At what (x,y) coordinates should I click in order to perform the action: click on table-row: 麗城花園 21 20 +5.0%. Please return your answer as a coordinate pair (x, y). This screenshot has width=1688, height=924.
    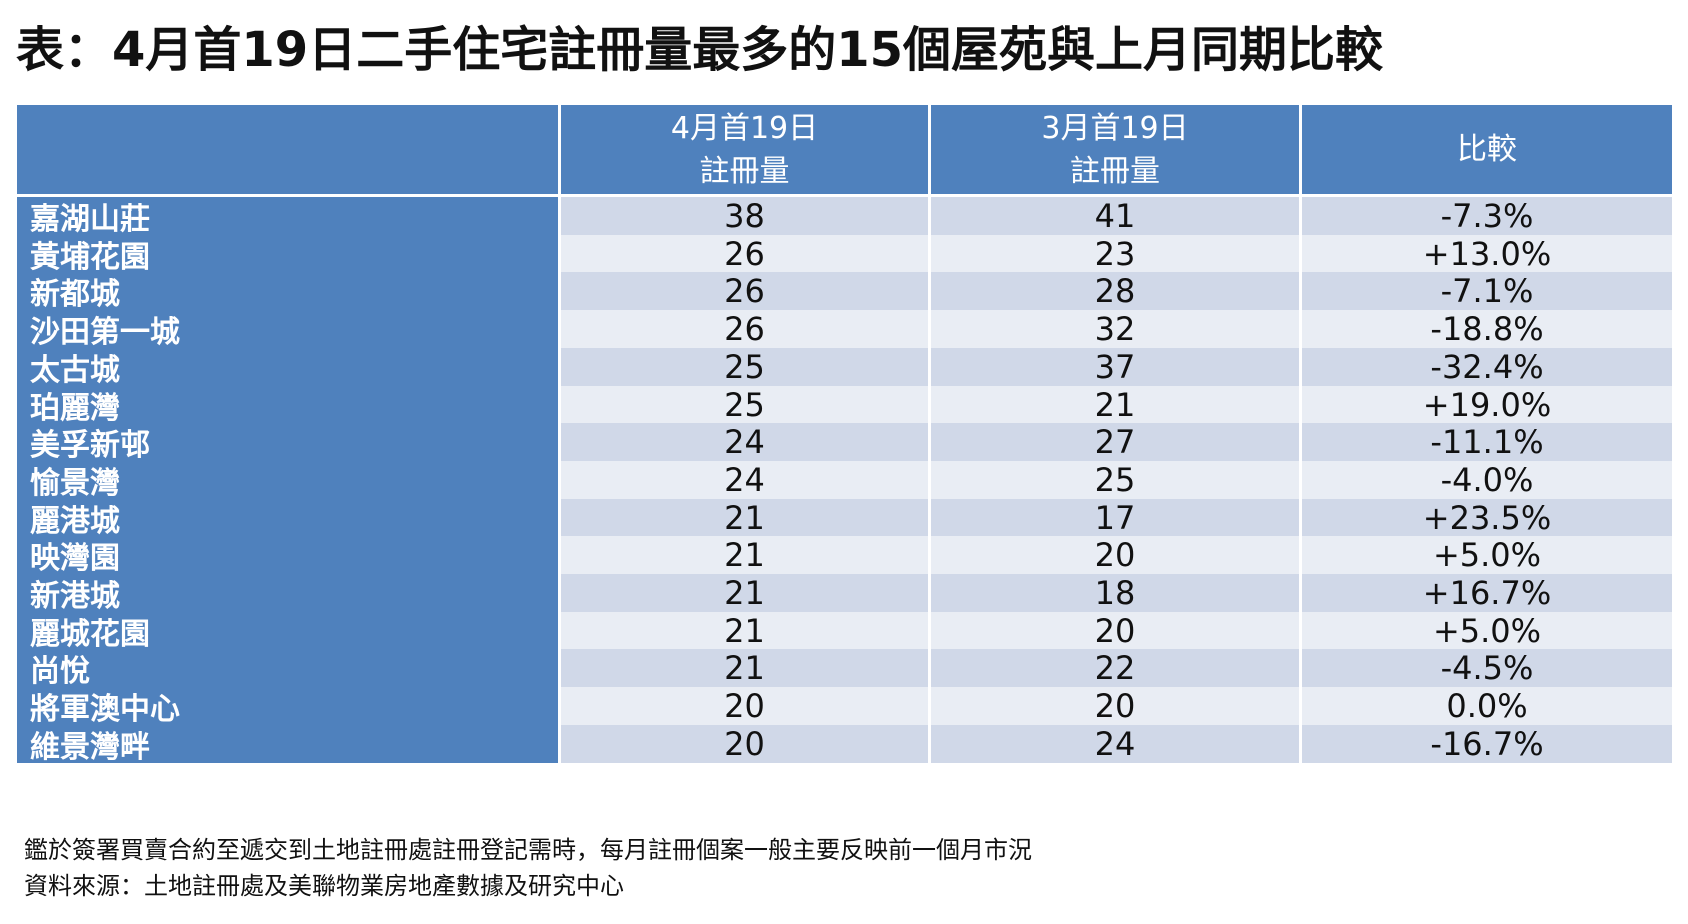
    Looking at the image, I should click on (844, 631).